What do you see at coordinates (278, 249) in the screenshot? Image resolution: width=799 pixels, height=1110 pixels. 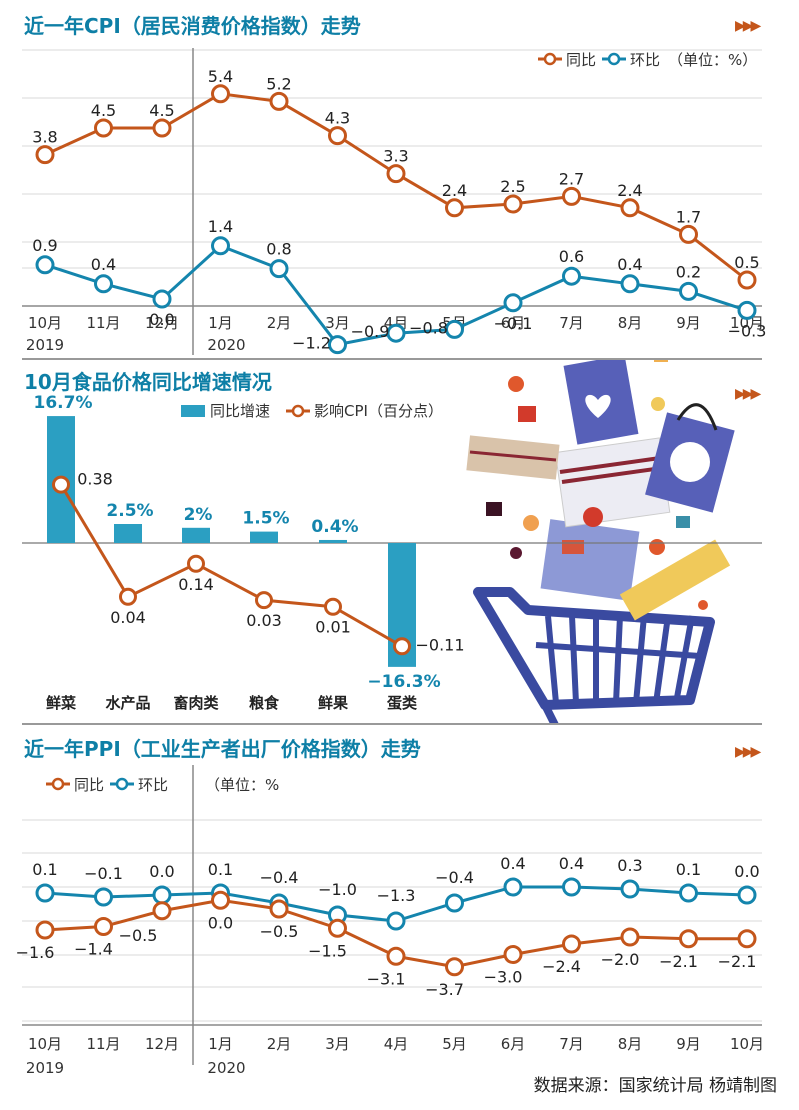 I see `data-label-环比: 0.8` at bounding box center [278, 249].